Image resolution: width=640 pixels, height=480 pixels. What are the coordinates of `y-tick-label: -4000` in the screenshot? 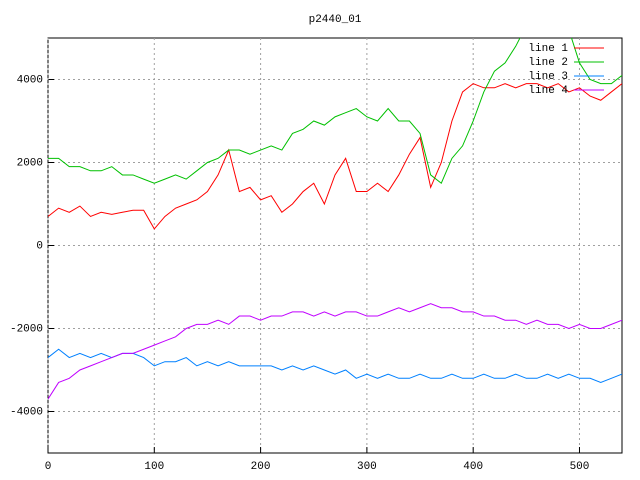 It's located at (26, 412).